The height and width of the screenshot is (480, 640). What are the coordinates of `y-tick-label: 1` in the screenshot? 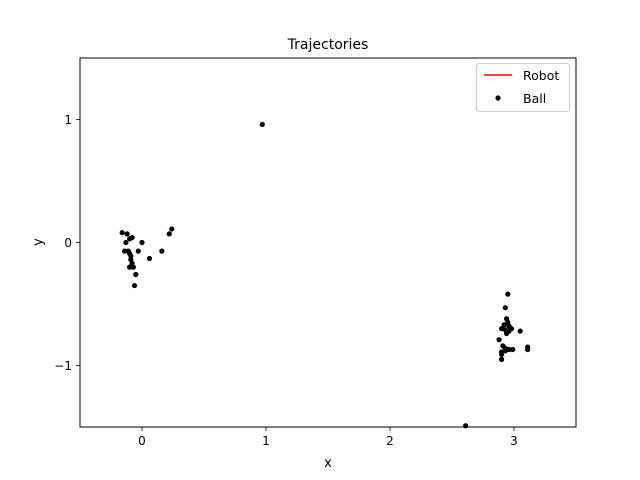 It's located at (68, 120).